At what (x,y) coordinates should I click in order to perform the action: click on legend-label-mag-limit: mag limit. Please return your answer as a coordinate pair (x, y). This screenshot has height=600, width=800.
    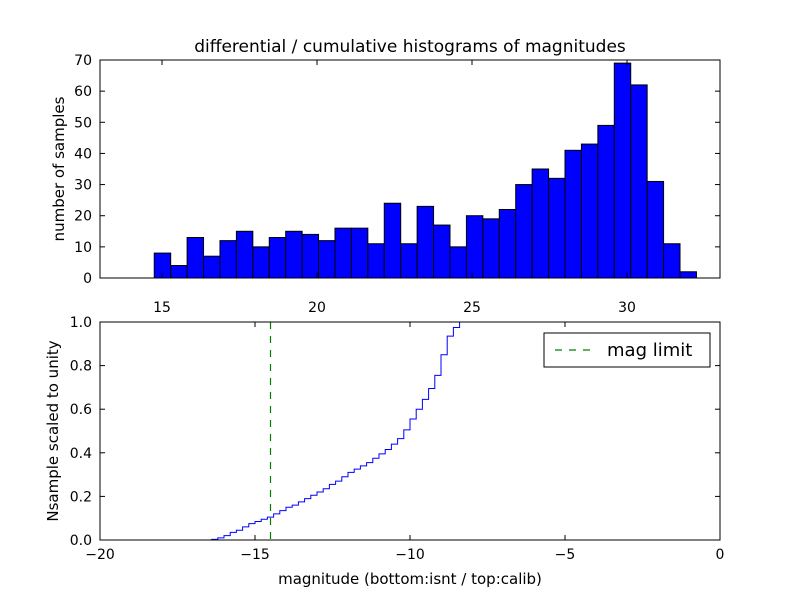
    Looking at the image, I should click on (649, 350).